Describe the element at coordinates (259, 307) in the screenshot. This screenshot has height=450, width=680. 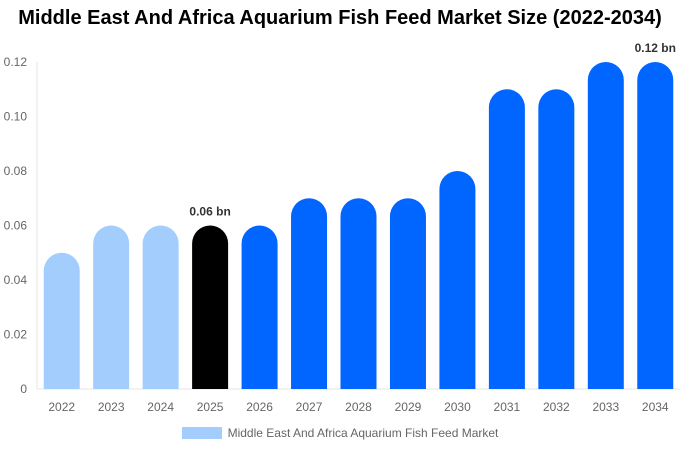
I see `bar-2026` at that location.